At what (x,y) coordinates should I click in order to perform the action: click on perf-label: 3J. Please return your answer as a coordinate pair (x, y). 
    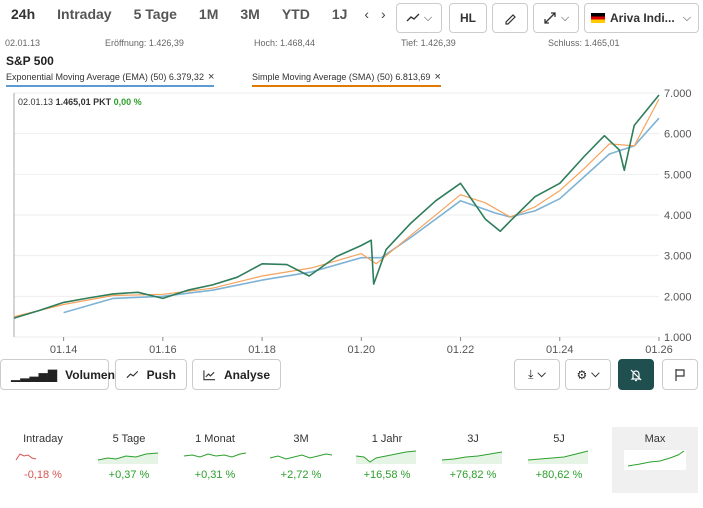
    Looking at the image, I should click on (473, 439).